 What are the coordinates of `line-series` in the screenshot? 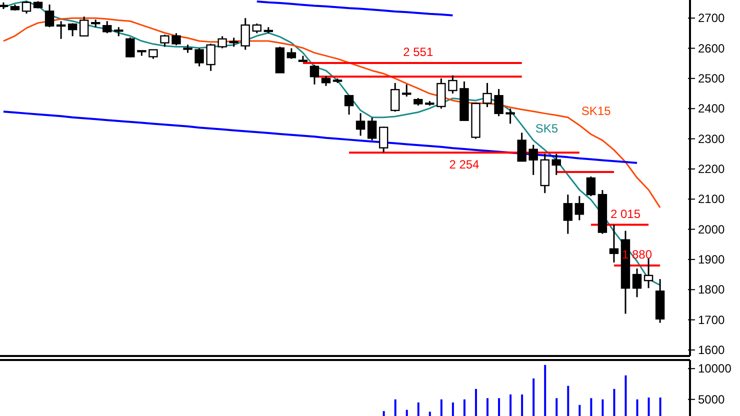 It's located at (355, 8).